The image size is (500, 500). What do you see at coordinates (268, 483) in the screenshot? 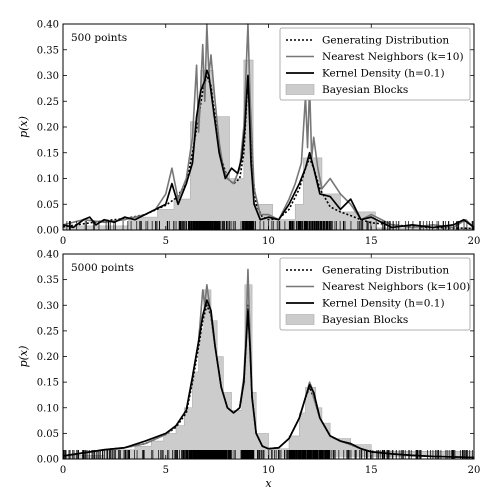
I see `x-axis-label: x` at bounding box center [268, 483].